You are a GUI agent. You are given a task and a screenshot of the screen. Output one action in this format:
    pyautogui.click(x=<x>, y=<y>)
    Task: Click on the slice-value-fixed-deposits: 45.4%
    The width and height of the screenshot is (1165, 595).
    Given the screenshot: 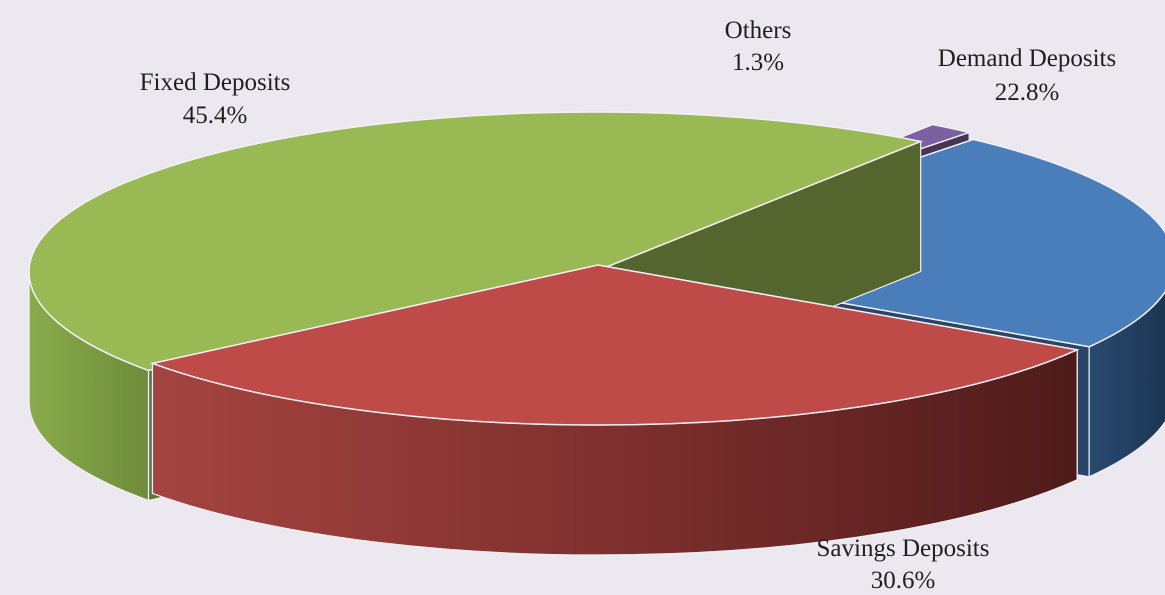 What is the action you would take?
    pyautogui.click(x=215, y=115)
    